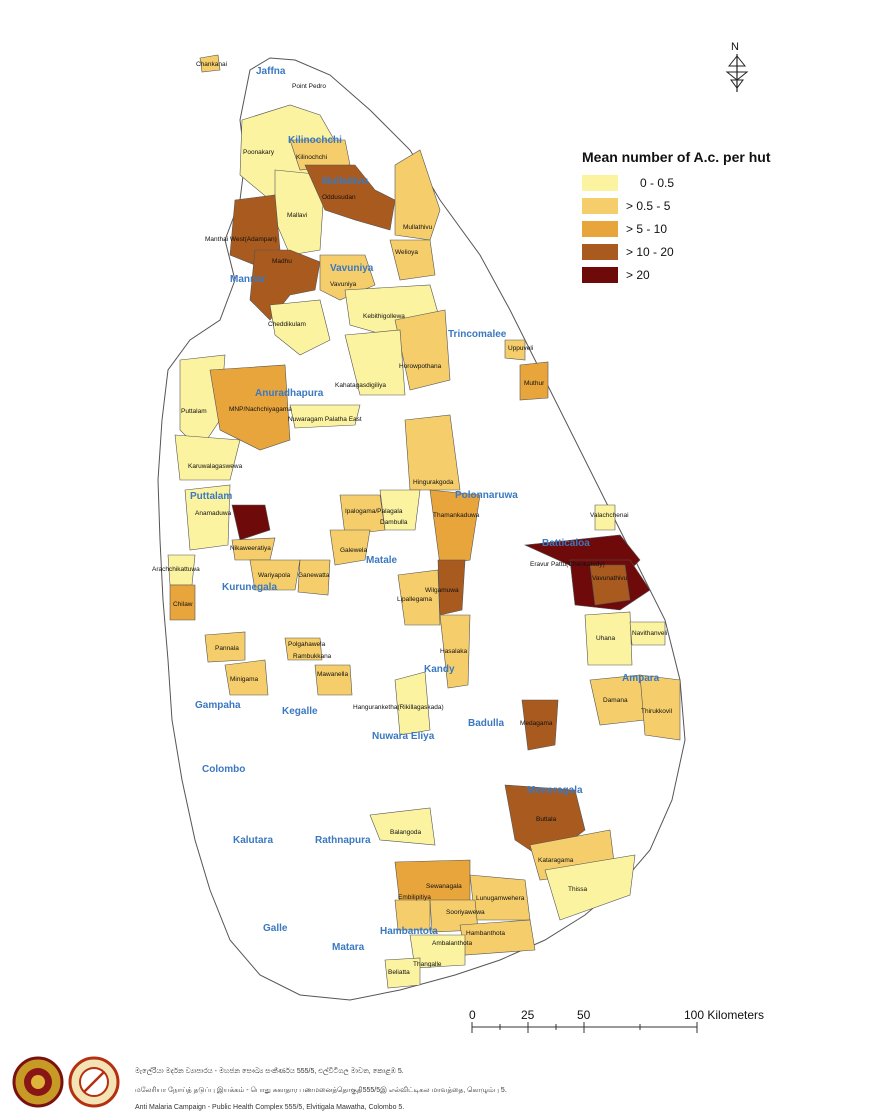  Describe the element at coordinates (417, 195) in the screenshot. I see `area-mullathivu` at that location.